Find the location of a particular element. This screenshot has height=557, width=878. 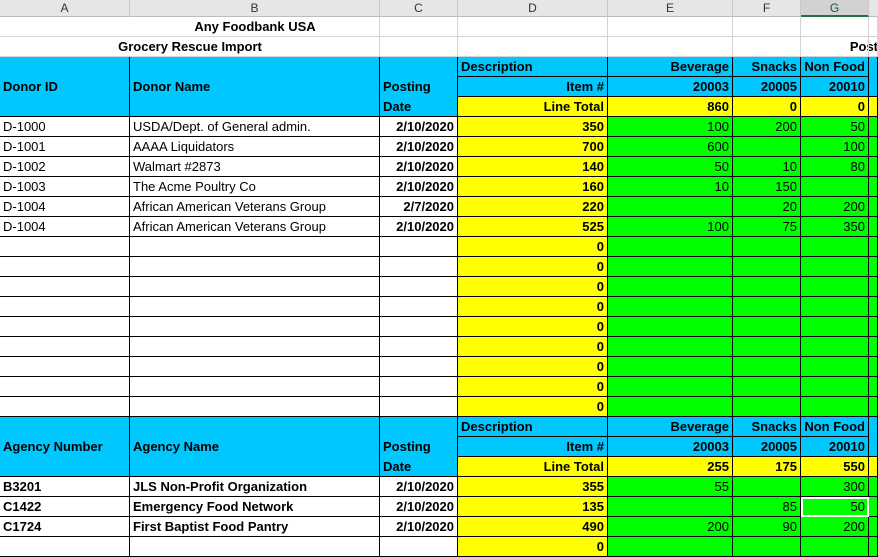

quantity-cell: 300 is located at coordinates (835, 487).